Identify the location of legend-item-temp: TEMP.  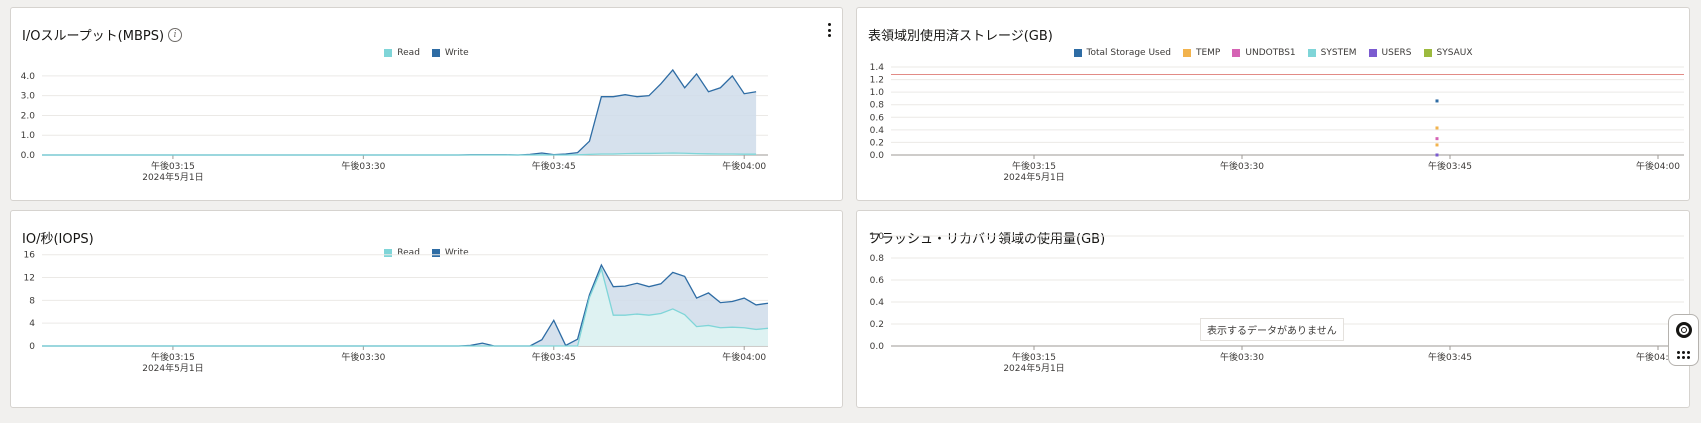
(1201, 53).